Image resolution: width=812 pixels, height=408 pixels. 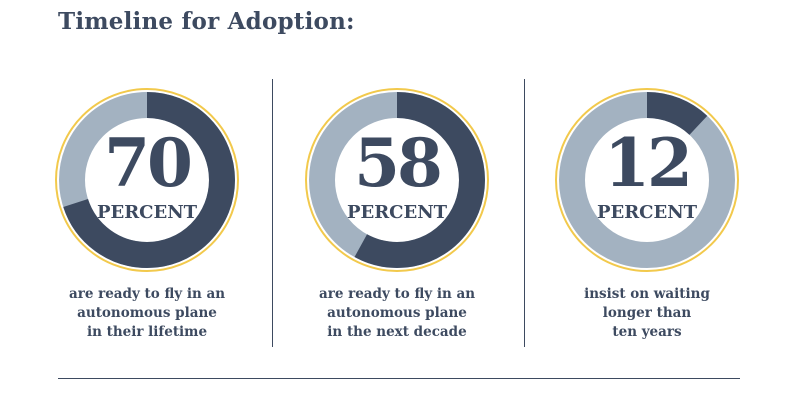 I want to click on bottom-rule, so click(x=399, y=378).